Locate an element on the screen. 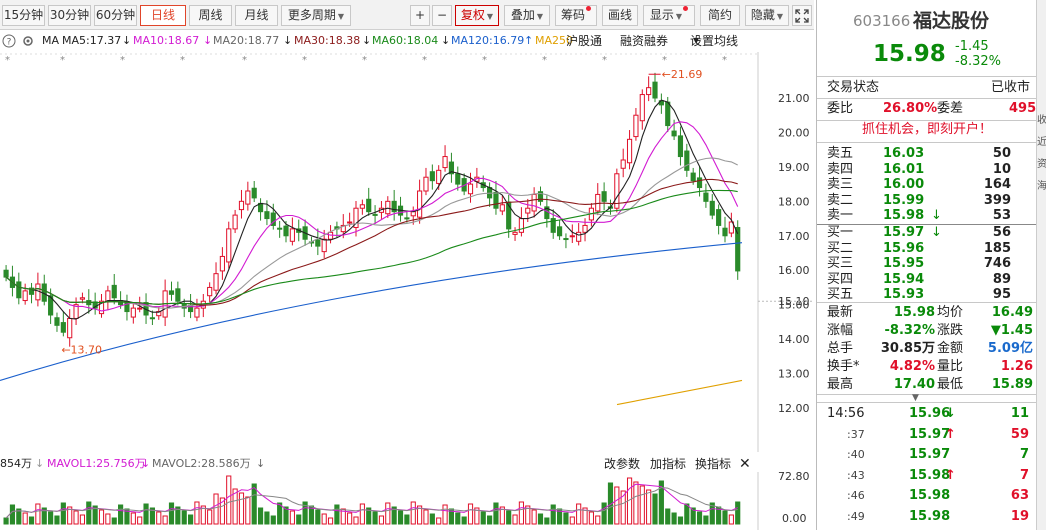 This screenshot has width=1046, height=530. period-daily-button: 日线 is located at coordinates (163, 15).